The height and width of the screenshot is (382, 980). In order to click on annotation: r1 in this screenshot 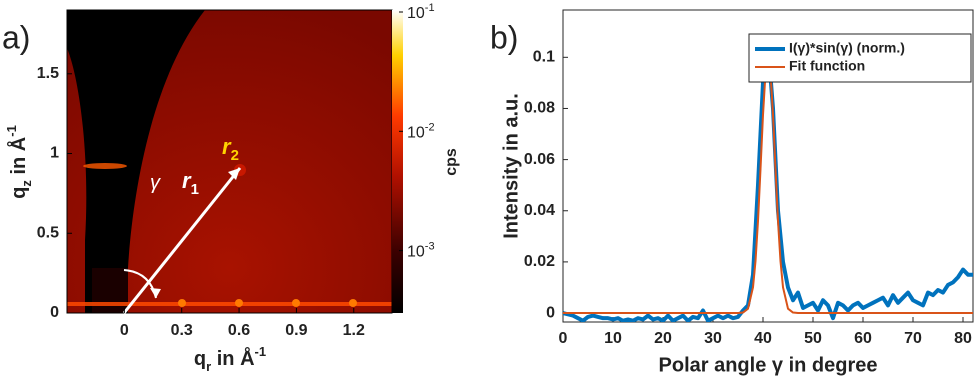, I will do `click(190, 183)`.